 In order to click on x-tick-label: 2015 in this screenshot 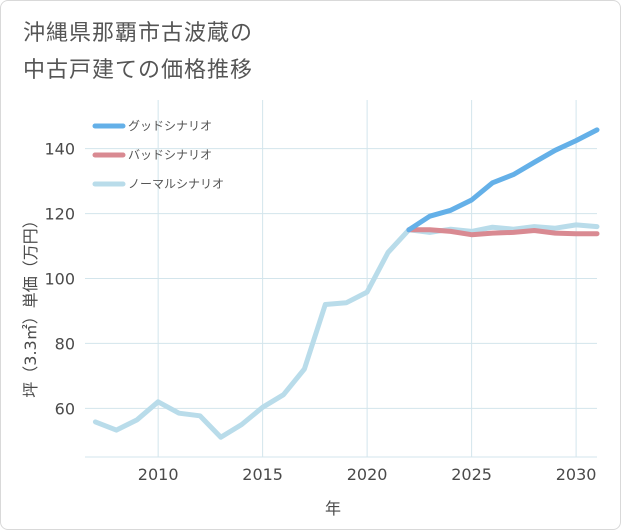, I will do `click(262, 474)`.